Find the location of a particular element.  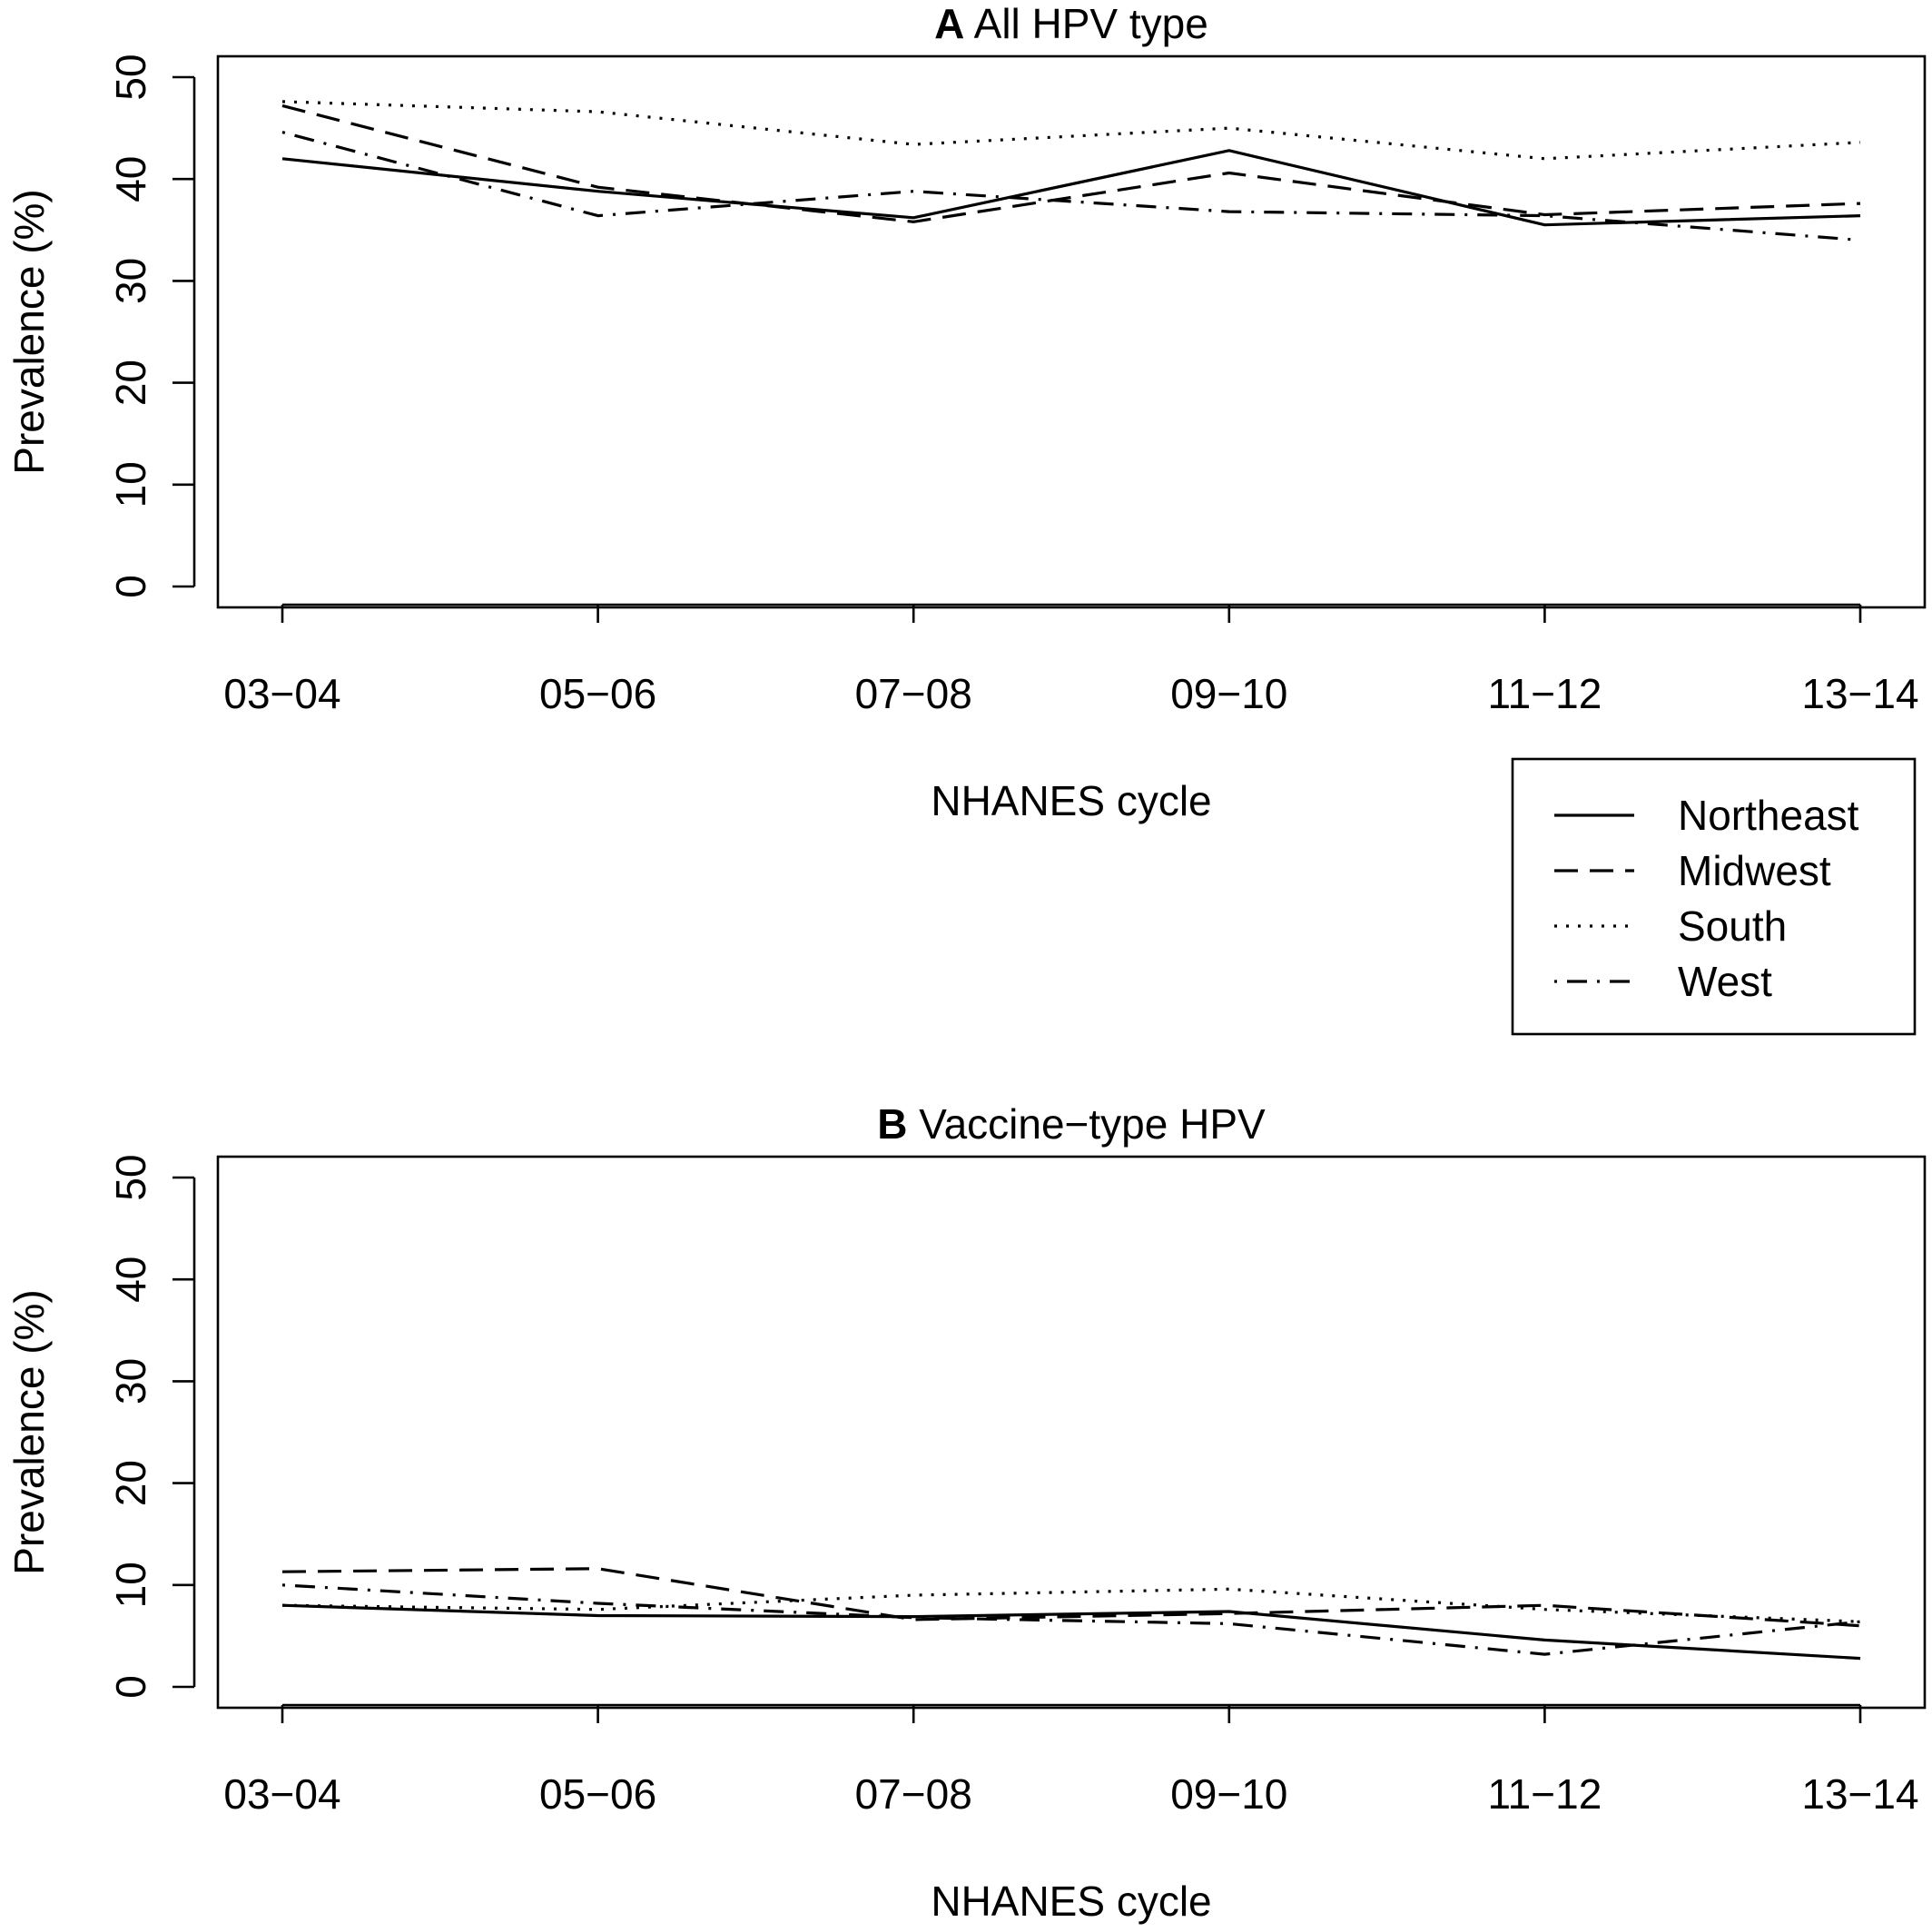

chart-title: A All HPV type is located at coordinates (1071, 23).